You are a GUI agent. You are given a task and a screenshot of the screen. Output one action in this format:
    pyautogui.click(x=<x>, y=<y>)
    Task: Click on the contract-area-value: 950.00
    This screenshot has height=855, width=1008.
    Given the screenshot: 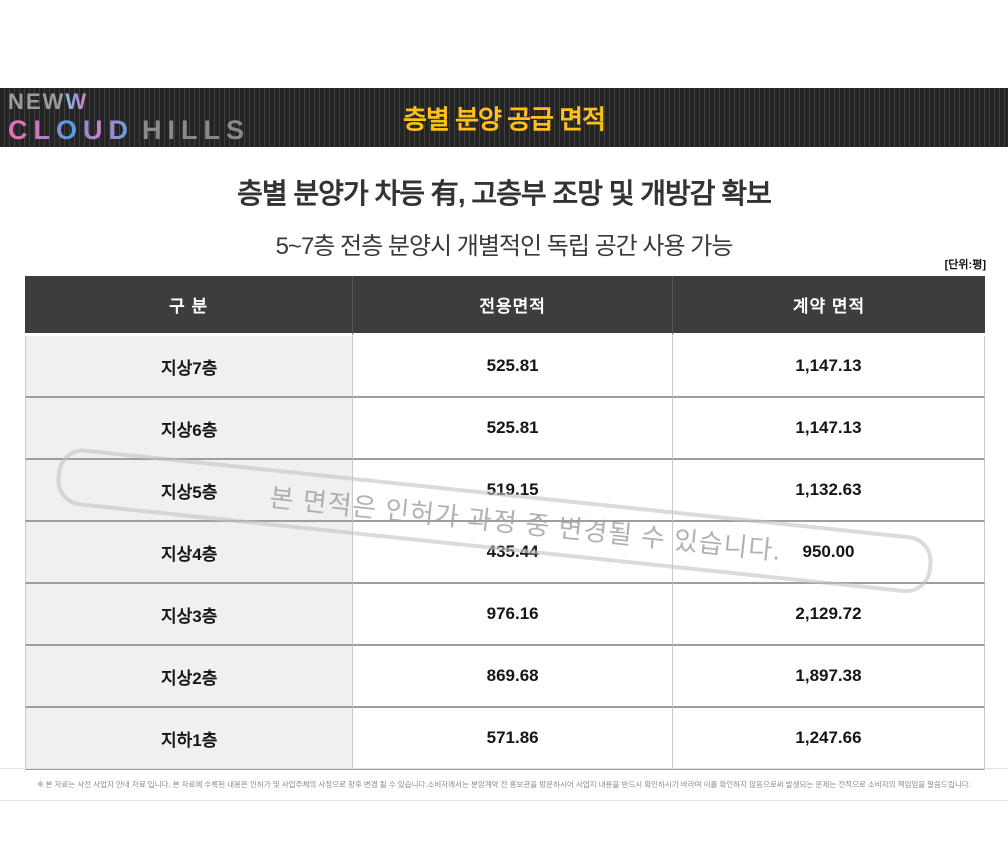 What is the action you would take?
    pyautogui.click(x=828, y=553)
    